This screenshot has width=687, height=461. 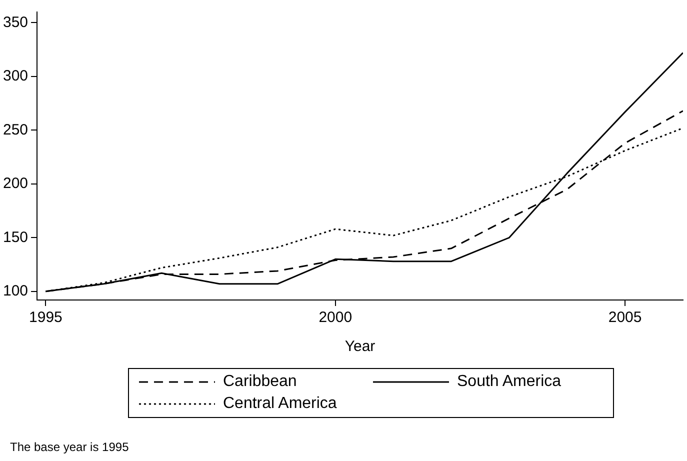 What do you see at coordinates (15, 129) in the screenshot?
I see `y-tick-label: 250` at bounding box center [15, 129].